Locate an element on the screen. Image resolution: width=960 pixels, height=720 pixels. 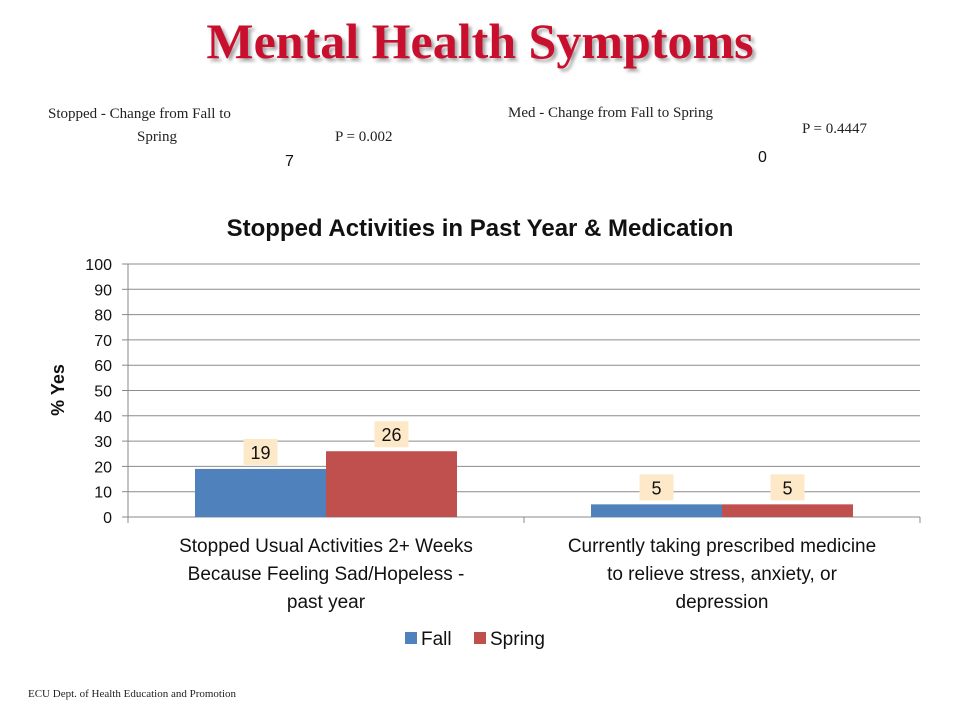
y-tick-label: 80 is located at coordinates (103, 316).